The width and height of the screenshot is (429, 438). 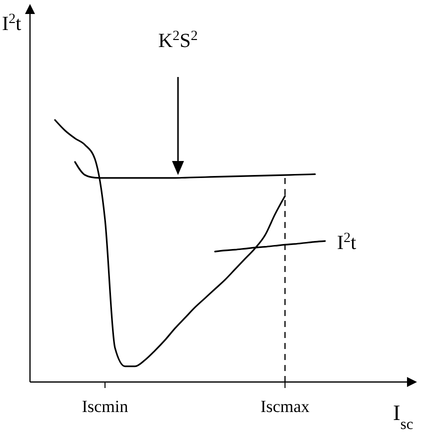 What do you see at coordinates (285, 406) in the screenshot?
I see `x-tick-label: Iscmax` at bounding box center [285, 406].